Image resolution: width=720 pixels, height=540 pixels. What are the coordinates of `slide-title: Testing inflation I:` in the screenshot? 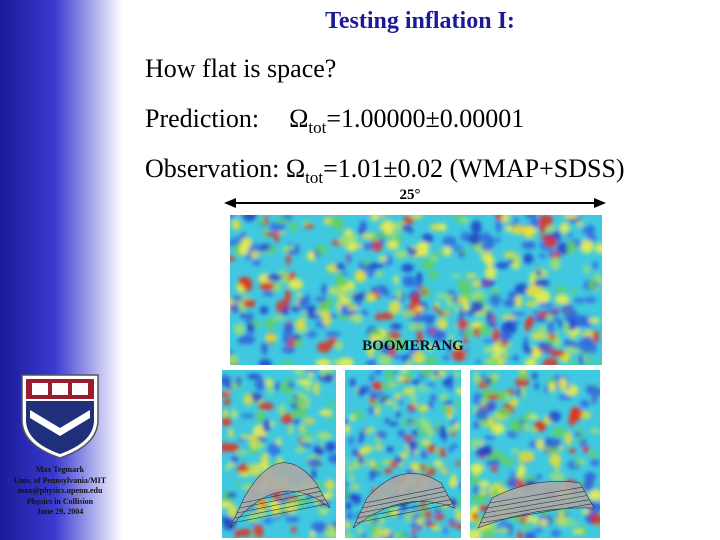 It's located at (420, 21).